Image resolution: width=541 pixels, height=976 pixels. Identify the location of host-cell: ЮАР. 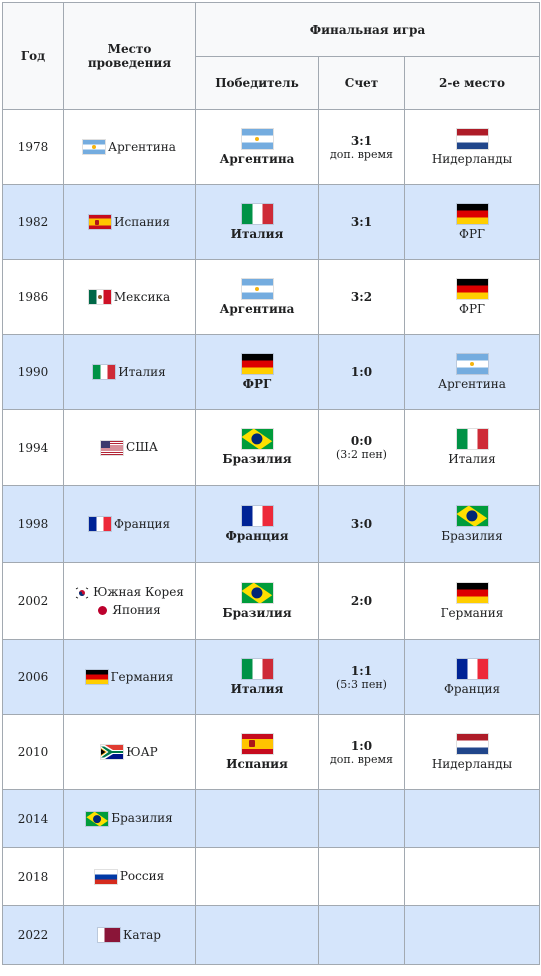
(129, 752).